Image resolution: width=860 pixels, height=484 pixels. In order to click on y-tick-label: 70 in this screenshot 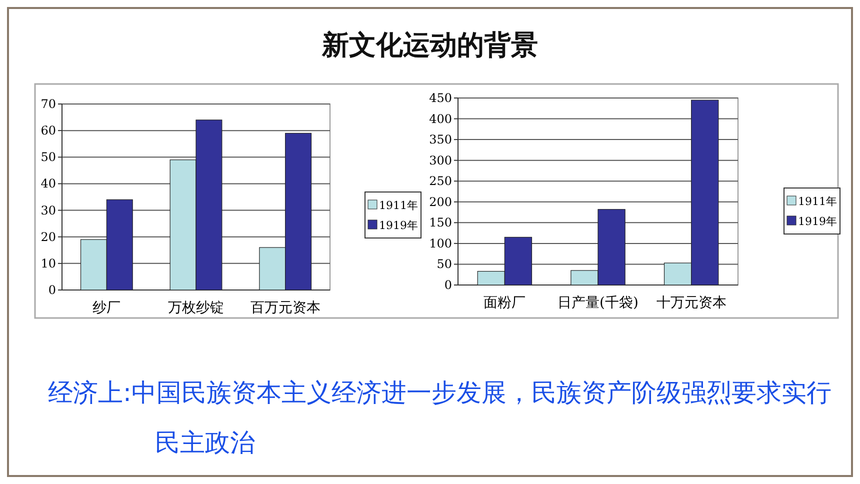, I will do `click(48, 104)`.